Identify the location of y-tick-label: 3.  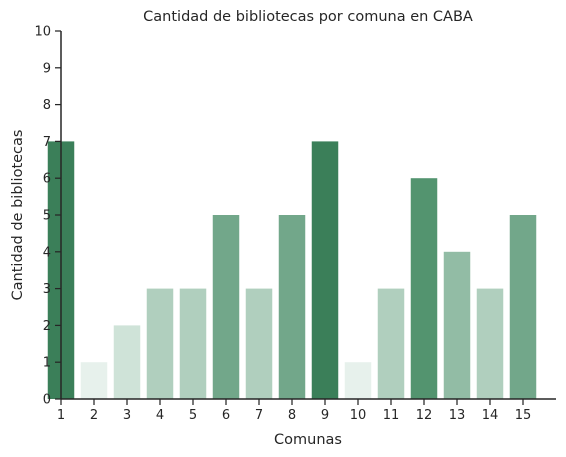
(47, 289).